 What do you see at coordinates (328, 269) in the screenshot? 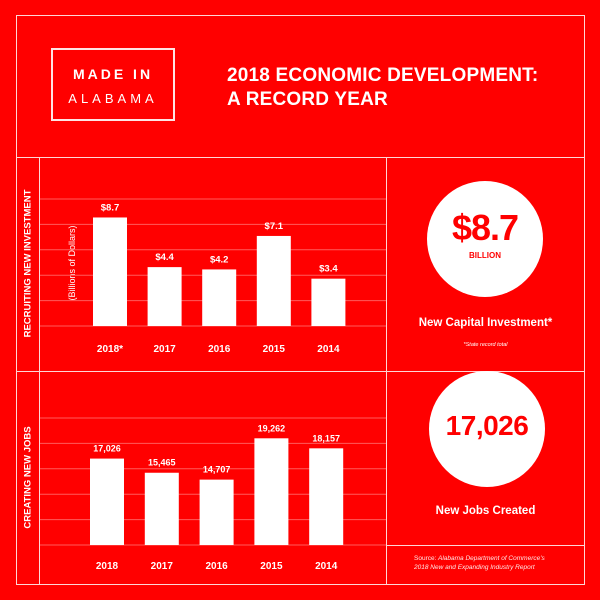
I see `data-label: $3.4` at bounding box center [328, 269].